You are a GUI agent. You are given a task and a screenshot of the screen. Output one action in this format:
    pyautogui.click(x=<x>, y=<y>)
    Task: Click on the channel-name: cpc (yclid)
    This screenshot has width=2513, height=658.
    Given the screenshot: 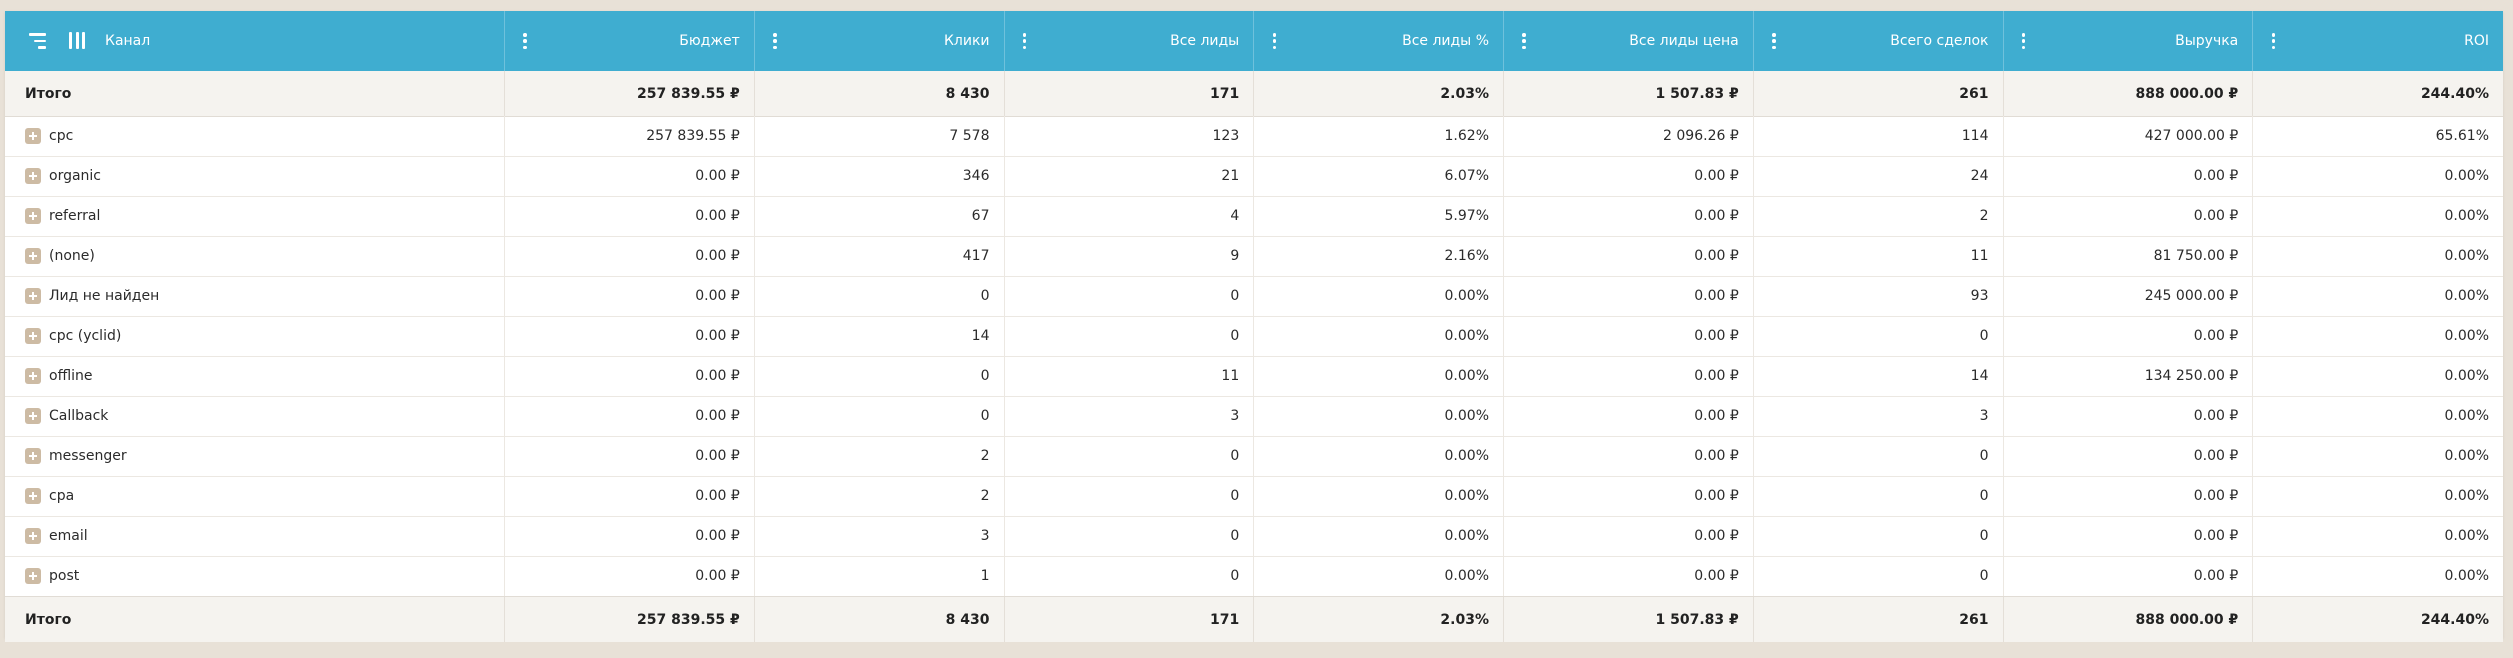 What is the action you would take?
    pyautogui.click(x=85, y=336)
    